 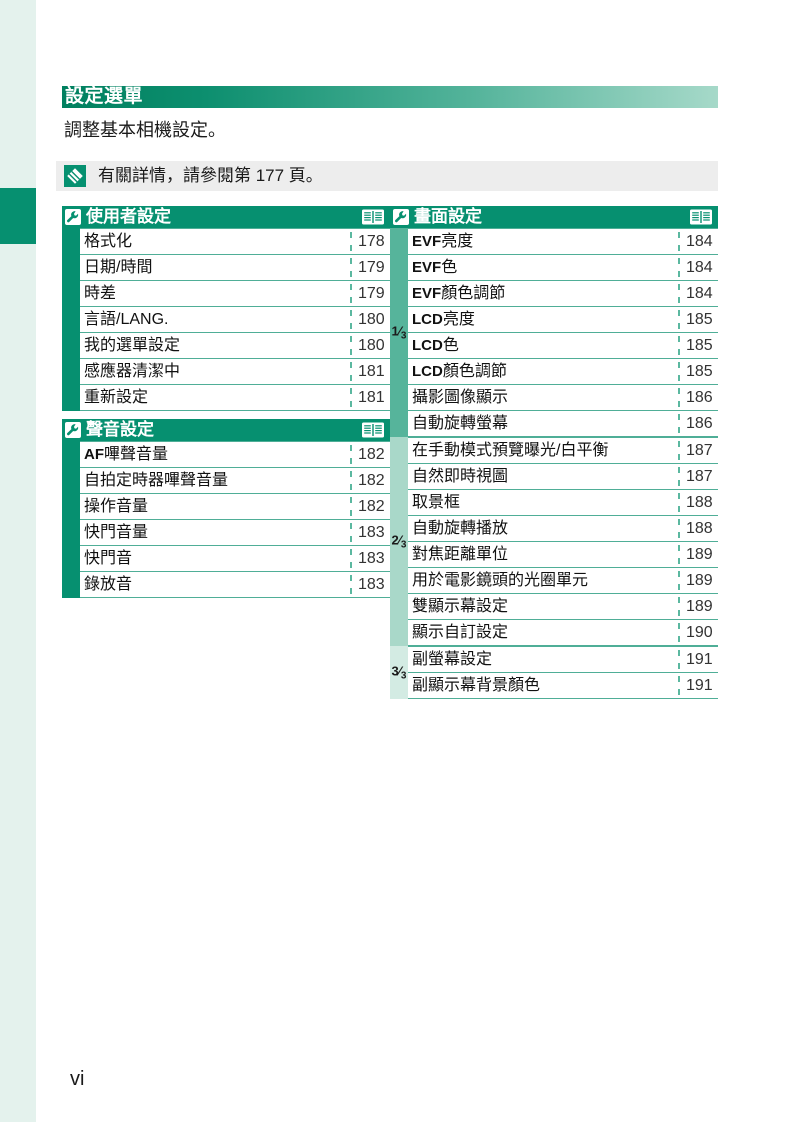 What do you see at coordinates (500, 580) in the screenshot?
I see `menu-row-label: 用於電影鏡頭的光圈單元` at bounding box center [500, 580].